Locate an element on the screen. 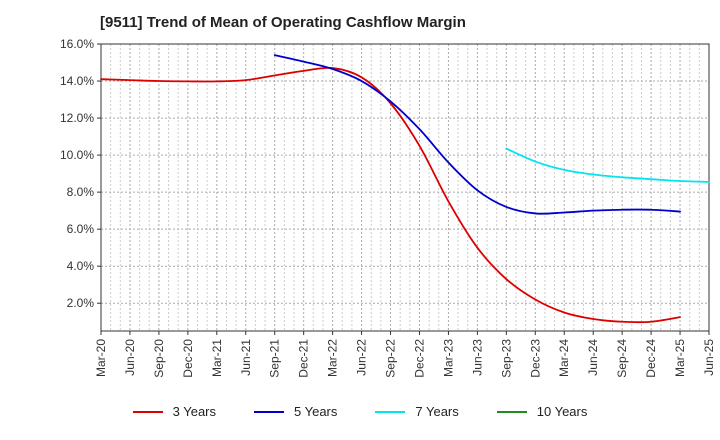 Image resolution: width=720 pixels, height=440 pixels. y-tick-label: 8.0% is located at coordinates (81, 192).